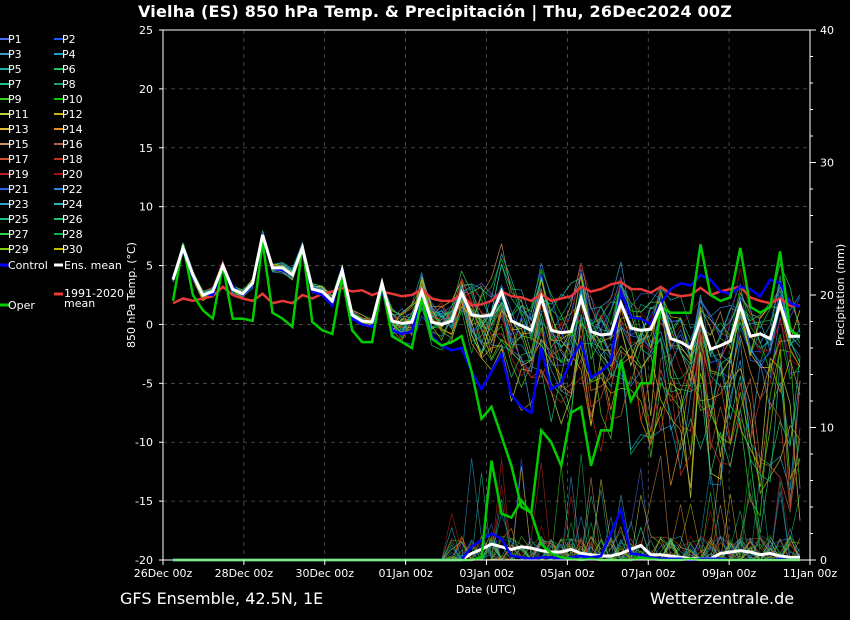 This screenshot has height=620, width=850. Describe the element at coordinates (18, 114) in the screenshot. I see `legend-item-p11: P11` at that location.